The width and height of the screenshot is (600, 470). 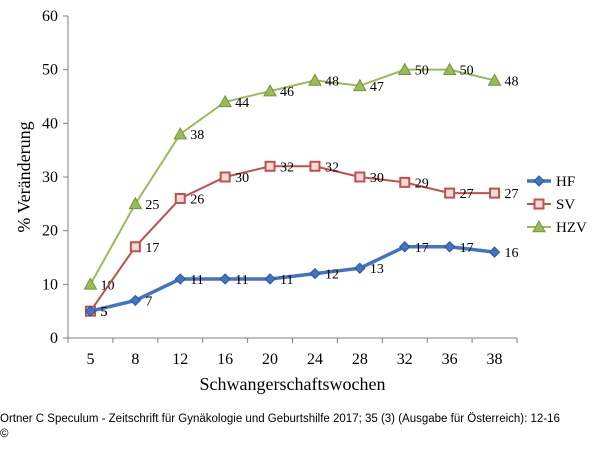 What do you see at coordinates (405, 359) in the screenshot?
I see `x-tick-label: 32` at bounding box center [405, 359].